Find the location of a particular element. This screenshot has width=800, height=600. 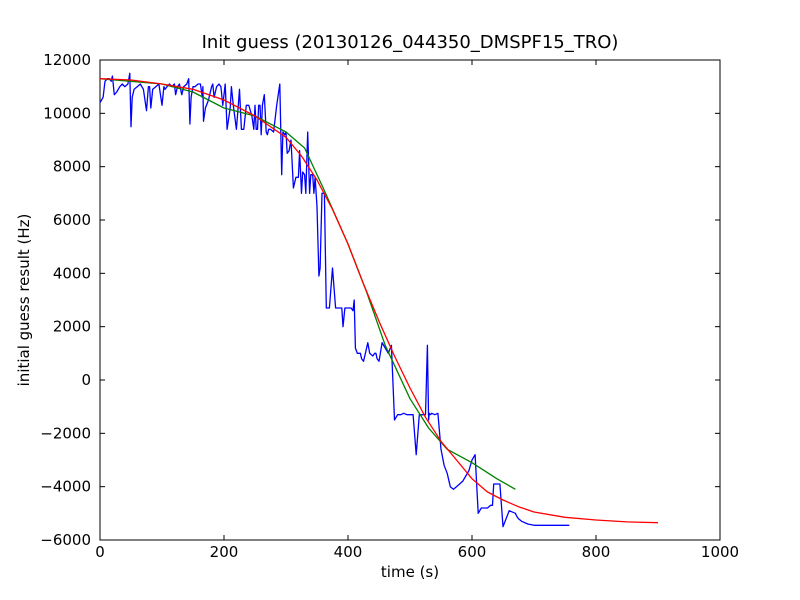

x-tick-label: 400 is located at coordinates (348, 552).